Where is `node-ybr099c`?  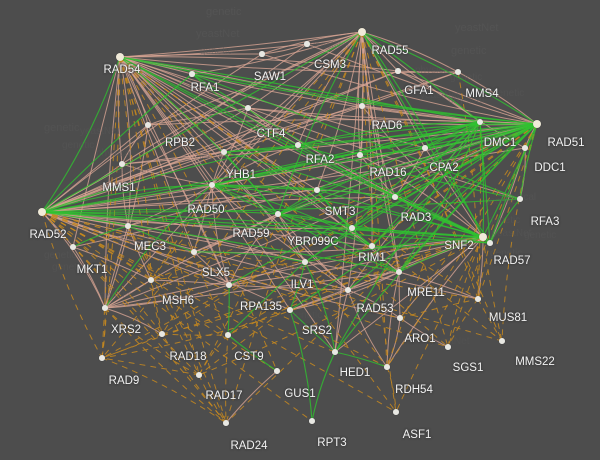
node-ybr099c is located at coordinates (352, 228).